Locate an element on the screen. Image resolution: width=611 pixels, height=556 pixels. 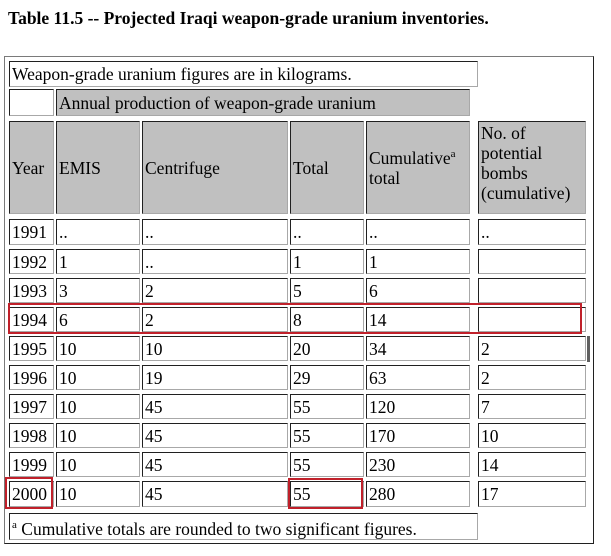
cell-cumulative: 1 is located at coordinates (418, 261).